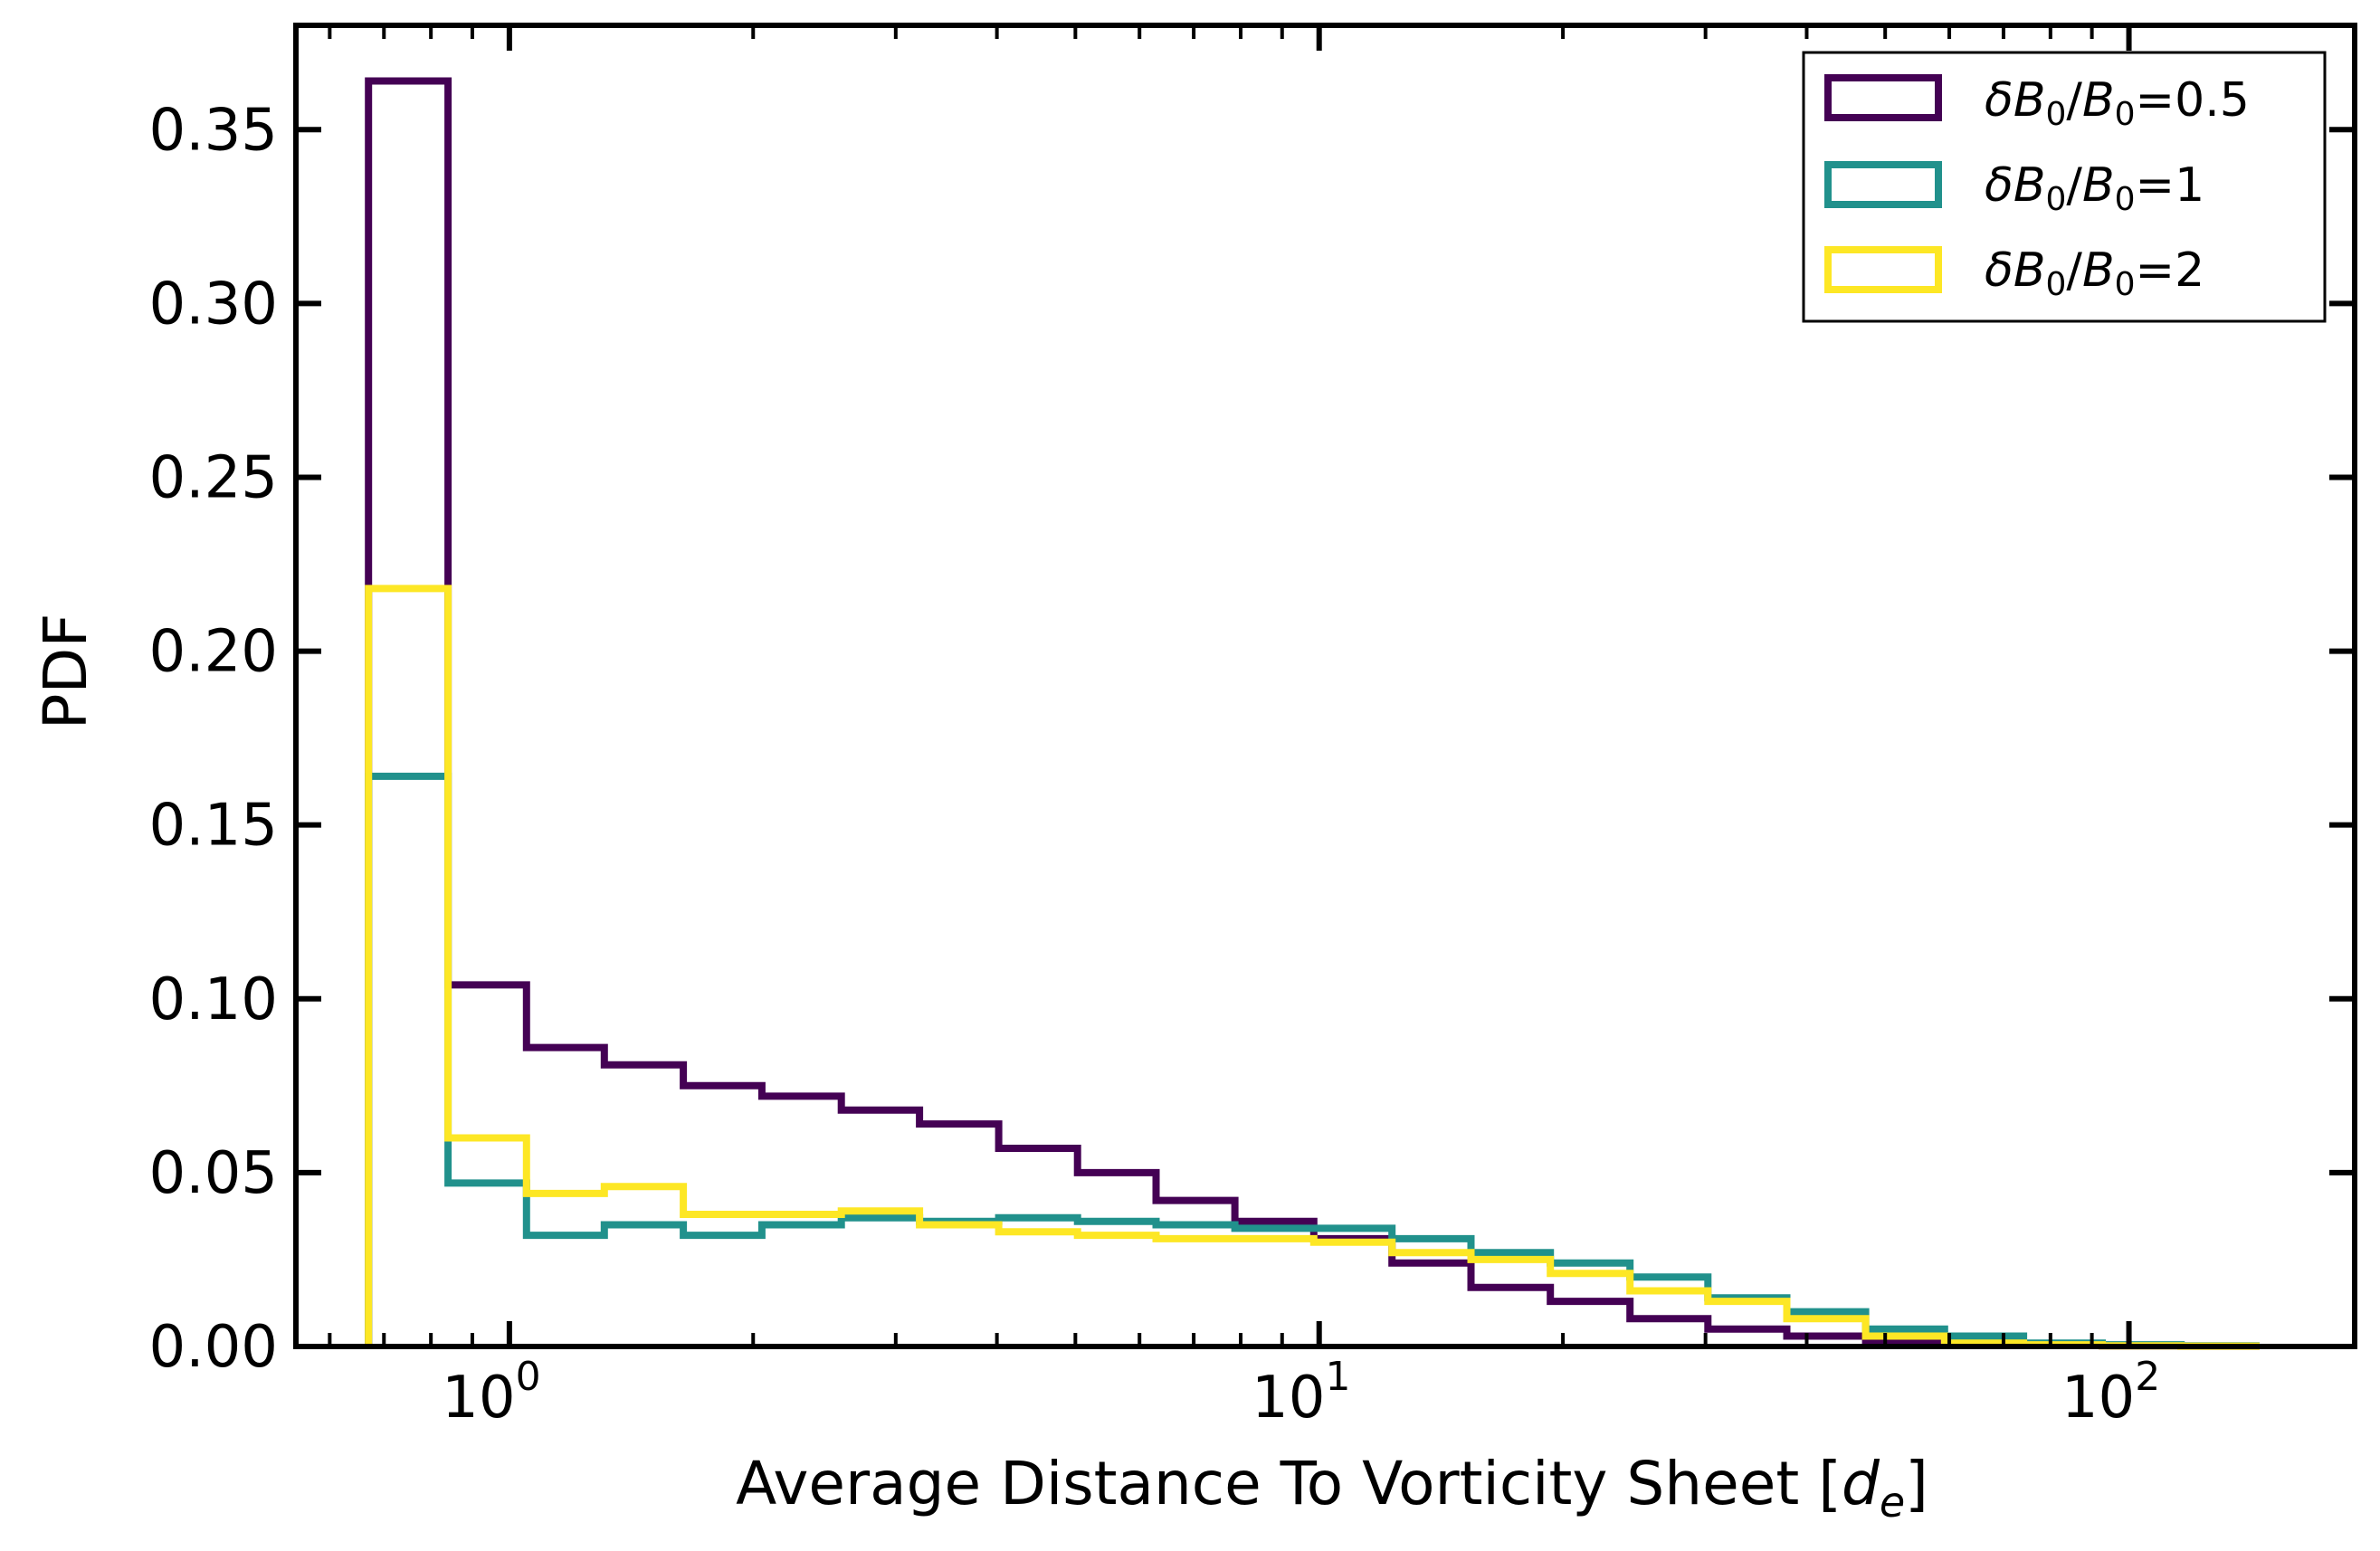 This screenshot has width=2380, height=1551. Describe the element at coordinates (491, 1393) in the screenshot. I see `x-tick-label-0: 10⁰` at that location.